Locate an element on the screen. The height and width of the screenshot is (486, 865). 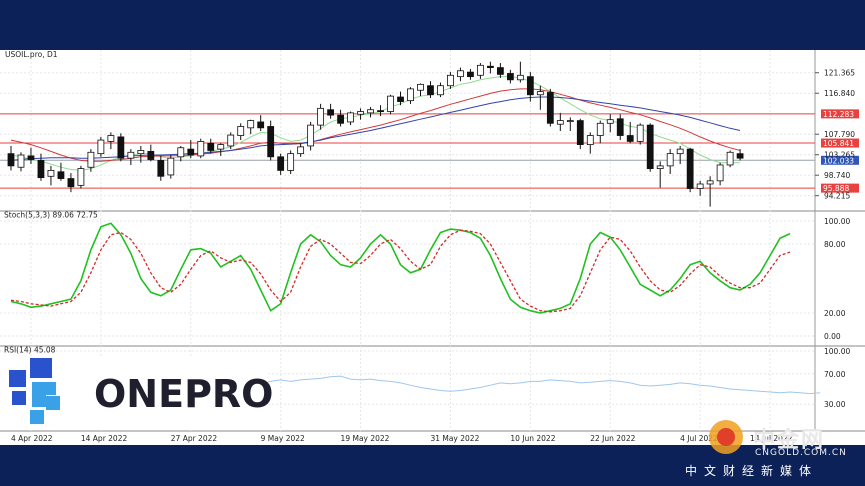
onepro-logo-mark is located at coordinates (34, 391).